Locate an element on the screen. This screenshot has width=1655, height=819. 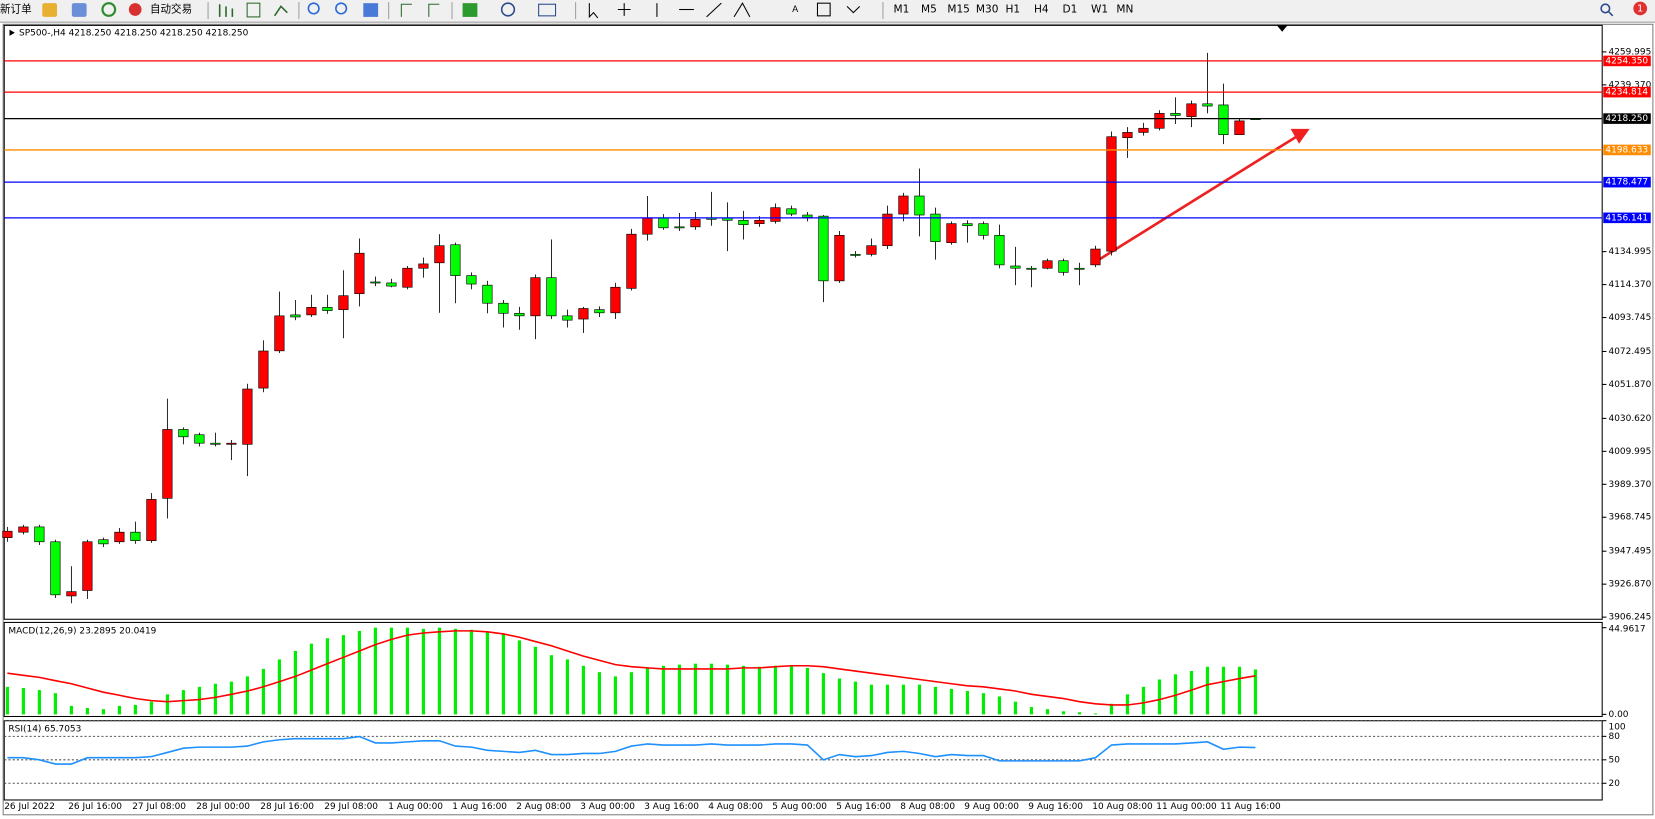
timeframe-button: MN is located at coordinates (1124, 10).